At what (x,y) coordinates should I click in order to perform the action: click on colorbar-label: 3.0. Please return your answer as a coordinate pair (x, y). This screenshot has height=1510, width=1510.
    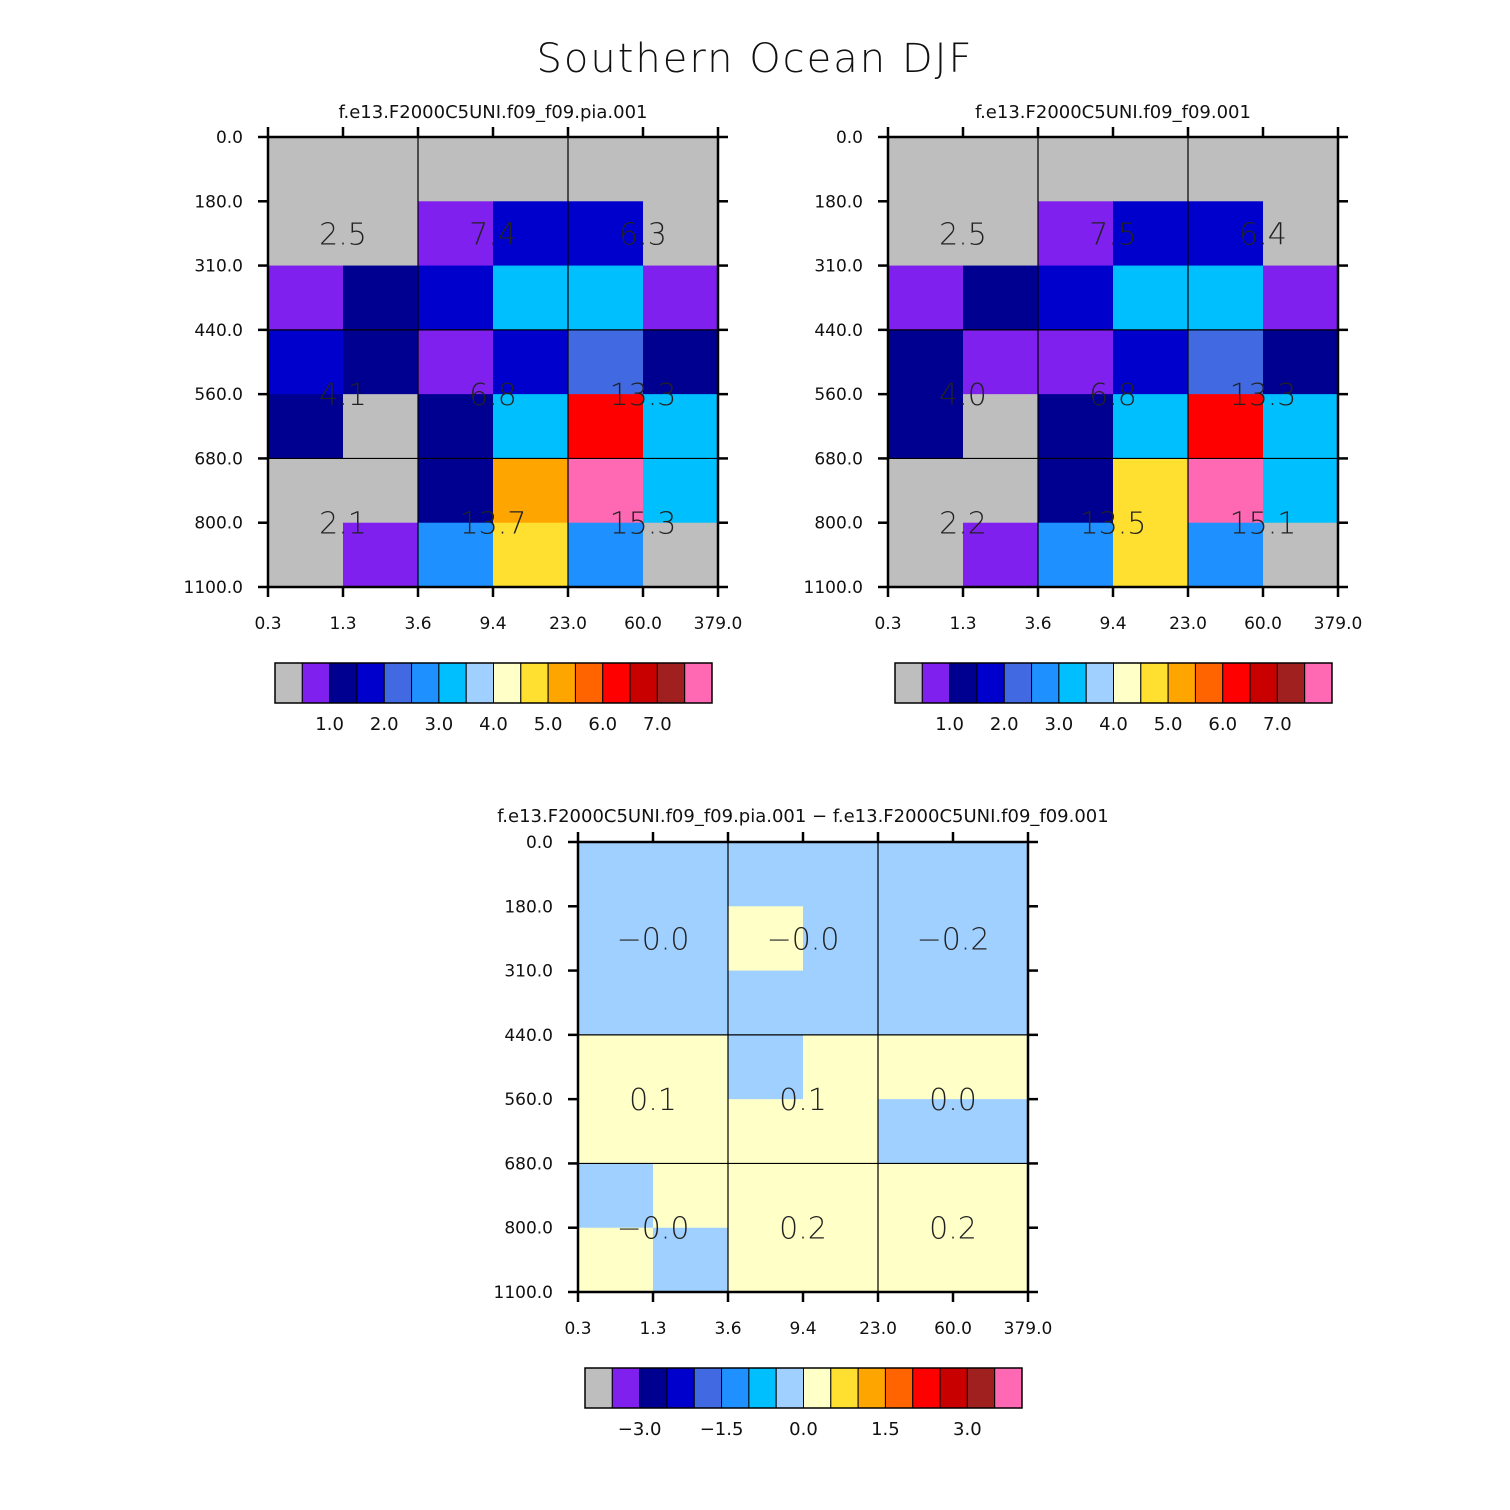
    Looking at the image, I should click on (967, 1429).